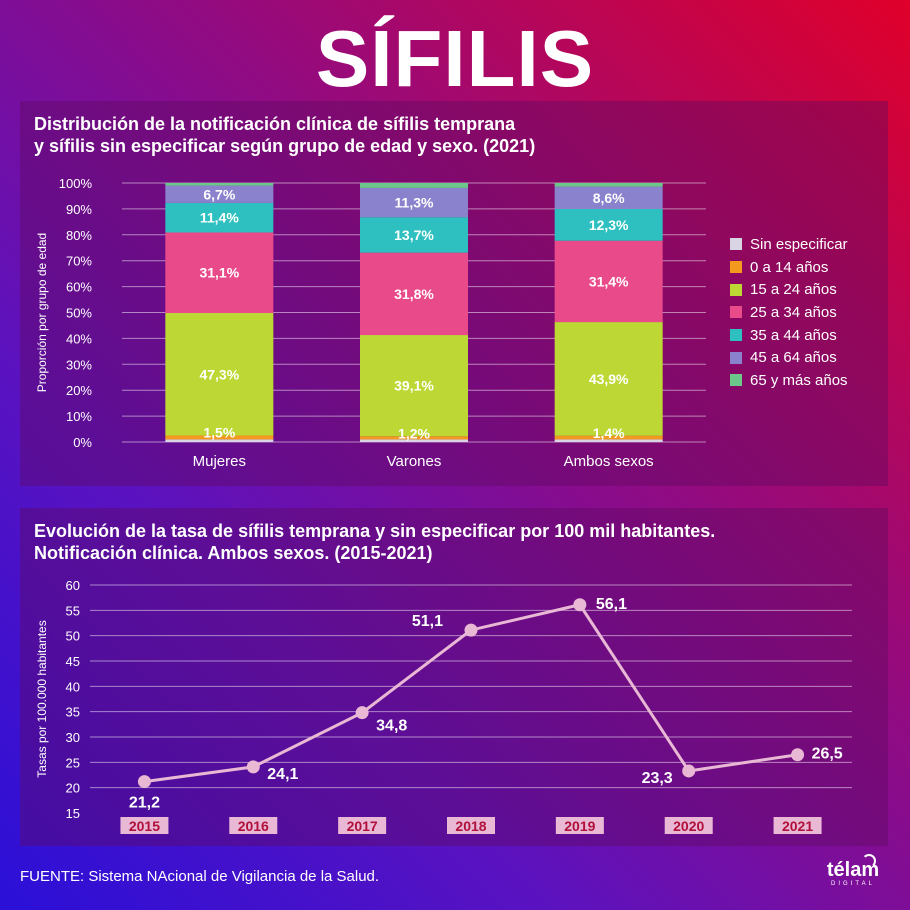 This screenshot has width=910, height=910. I want to click on y-tick-label: 50%, so click(79, 313).